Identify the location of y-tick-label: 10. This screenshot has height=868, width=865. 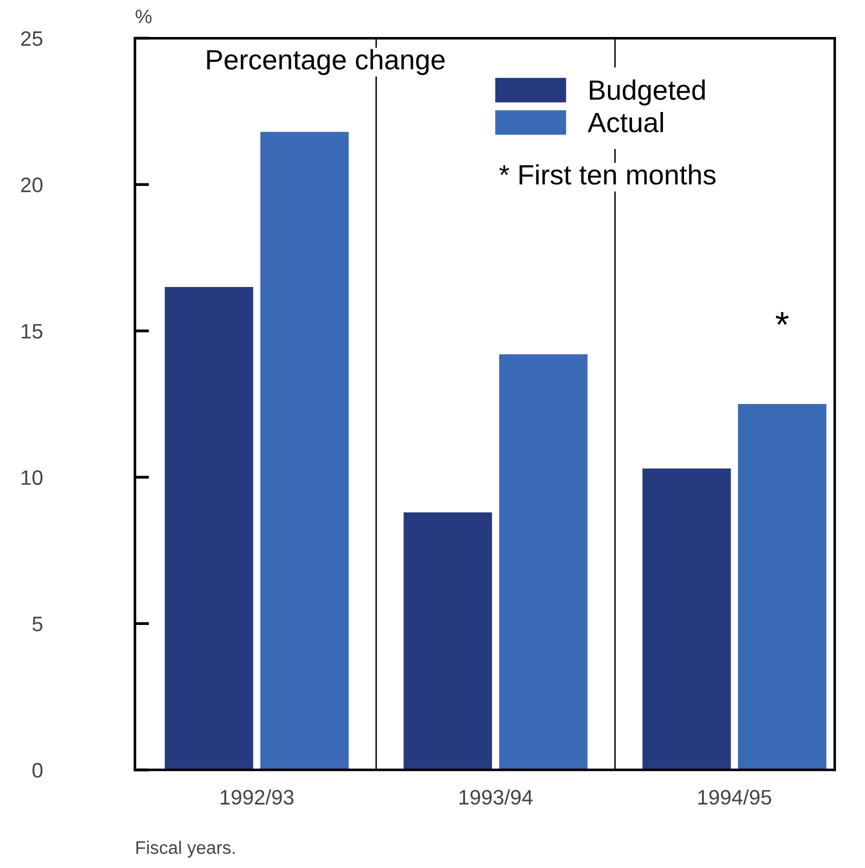
(32, 477).